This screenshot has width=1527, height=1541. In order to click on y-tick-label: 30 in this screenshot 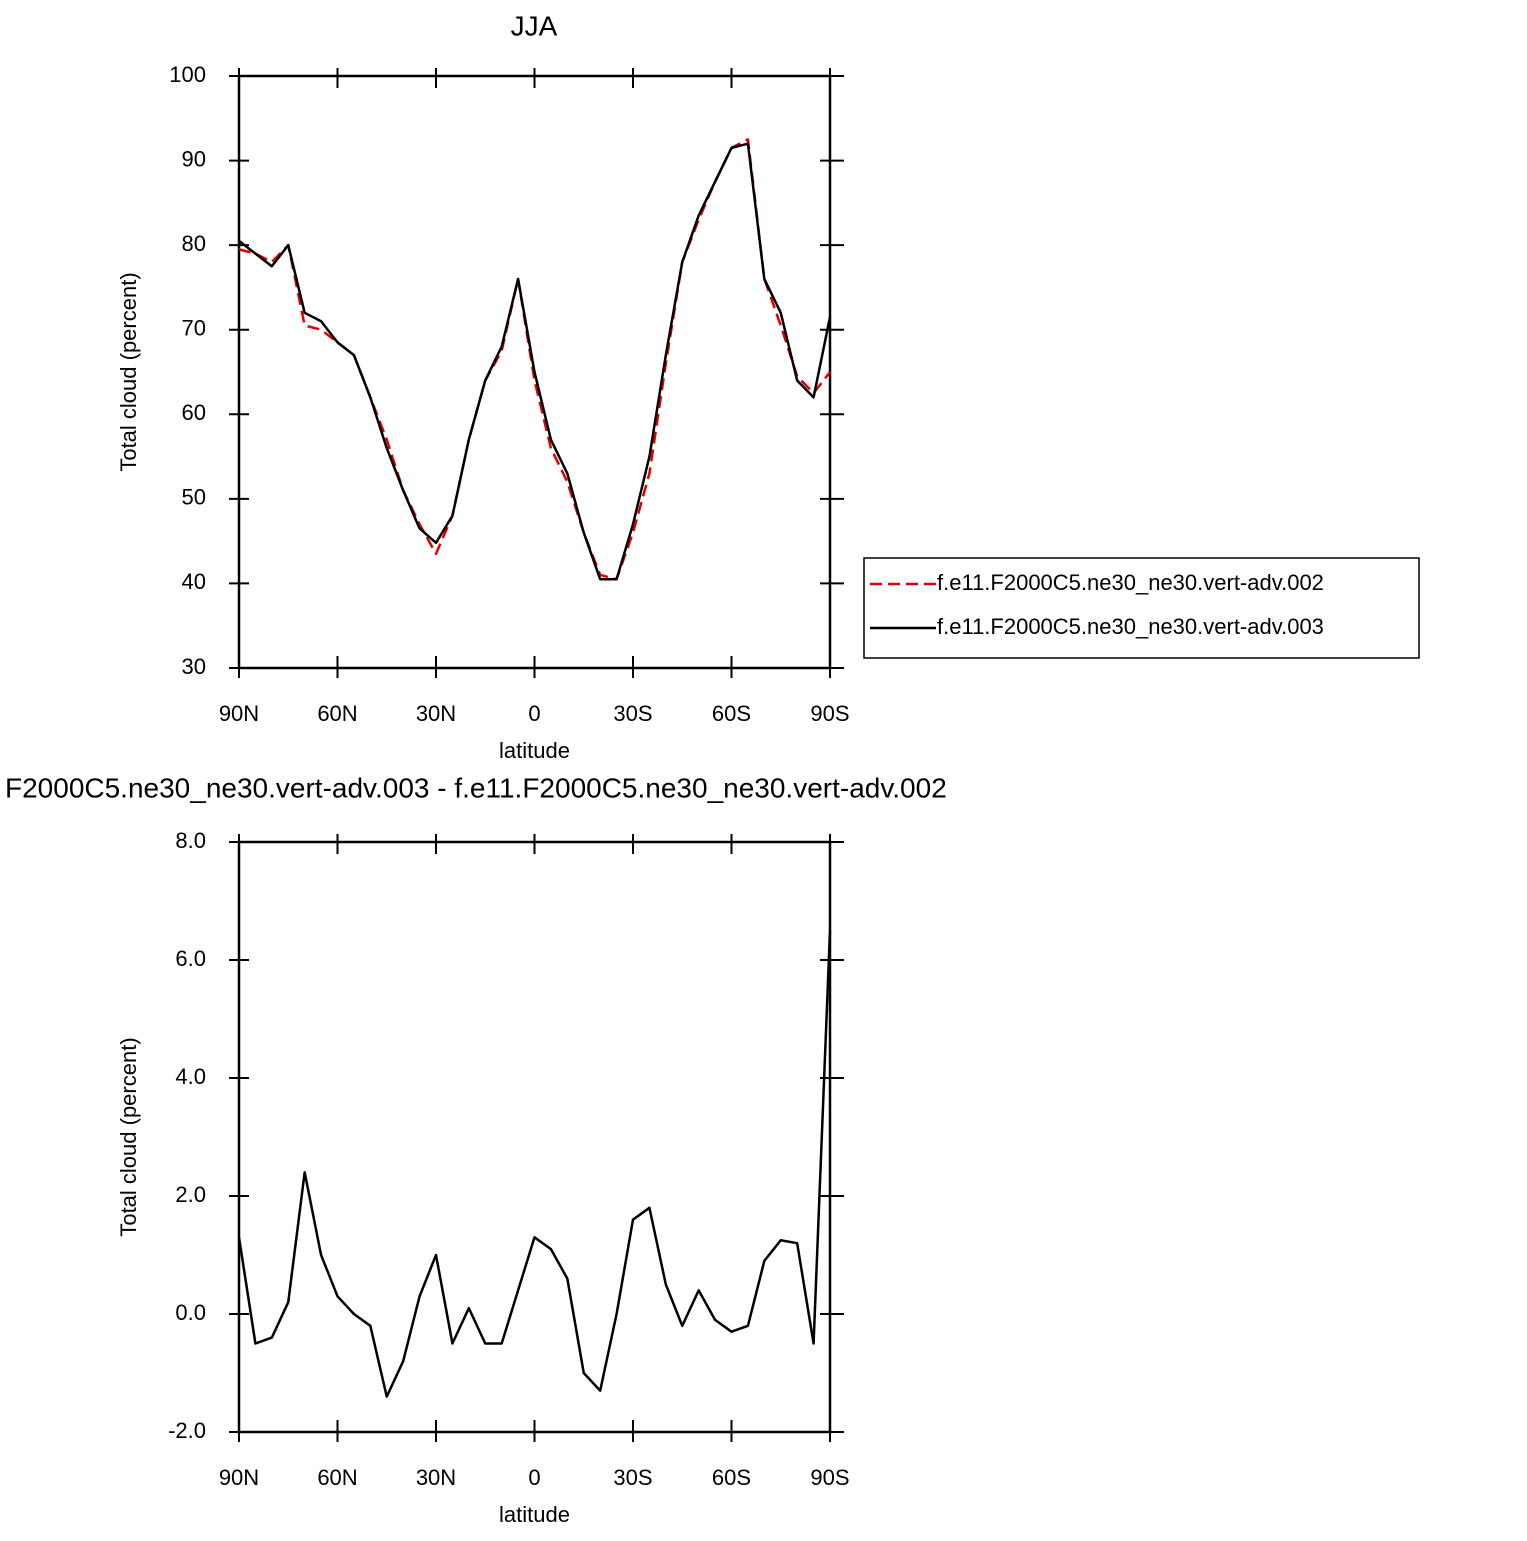, I will do `click(194, 666)`.